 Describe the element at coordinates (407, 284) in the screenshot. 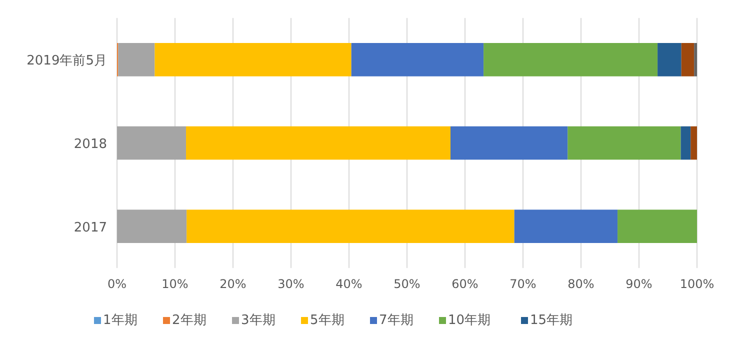

I see `x-tick-label: 50%` at that location.